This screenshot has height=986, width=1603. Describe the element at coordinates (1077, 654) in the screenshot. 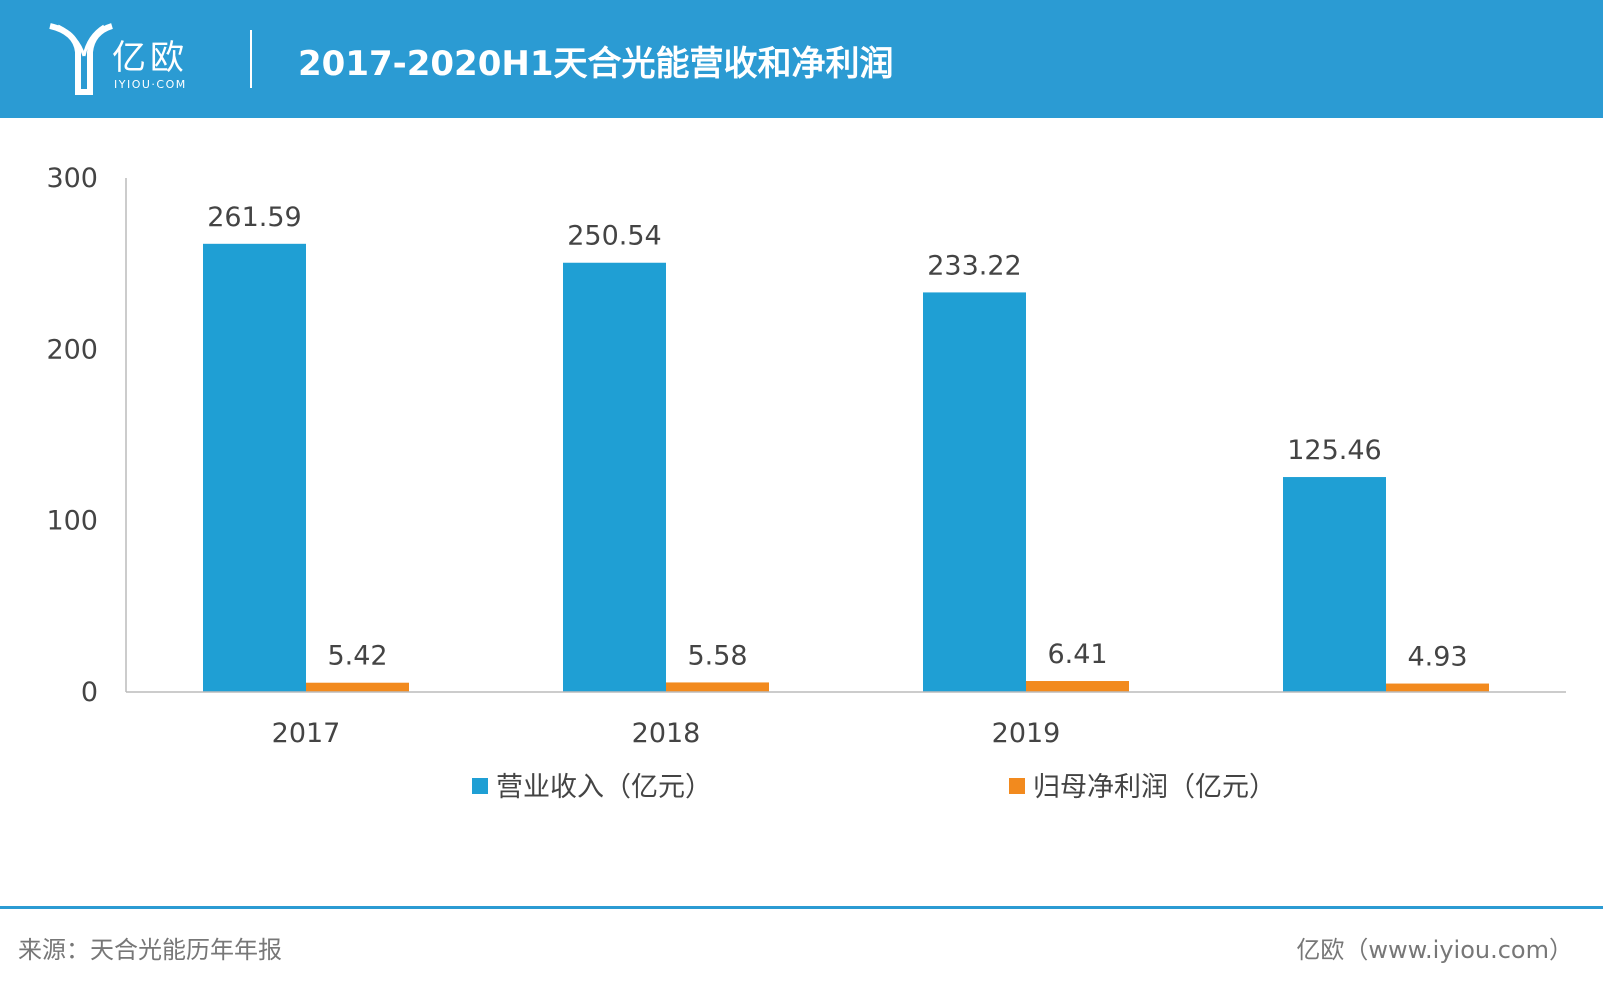

I see `data-label: 6.41` at that location.